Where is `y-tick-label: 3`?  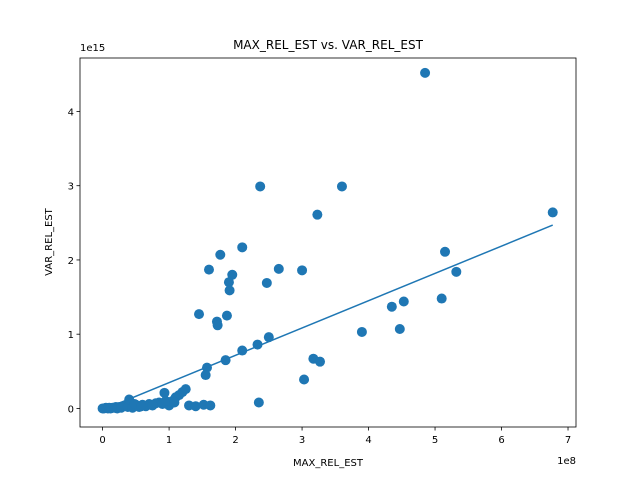
y-tick-label: 3 is located at coordinates (71, 187).